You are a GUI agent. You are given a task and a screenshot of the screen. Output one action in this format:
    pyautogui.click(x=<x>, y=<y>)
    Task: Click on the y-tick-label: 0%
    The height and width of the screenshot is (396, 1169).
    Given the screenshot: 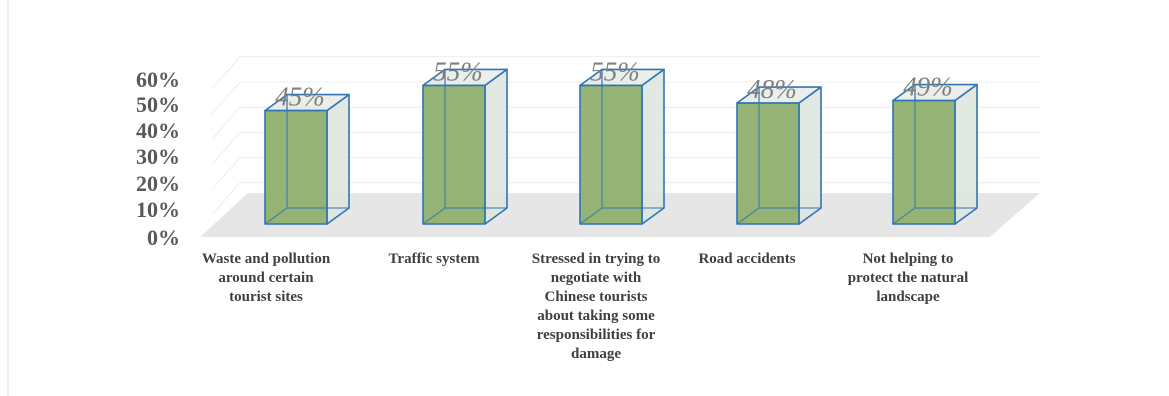 What is the action you would take?
    pyautogui.click(x=163, y=237)
    